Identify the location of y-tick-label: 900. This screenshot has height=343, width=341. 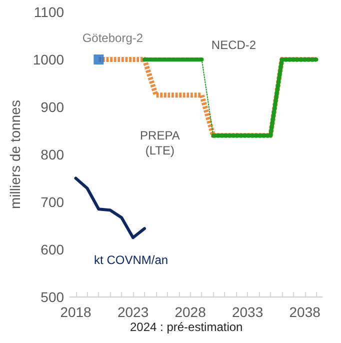
(52, 107).